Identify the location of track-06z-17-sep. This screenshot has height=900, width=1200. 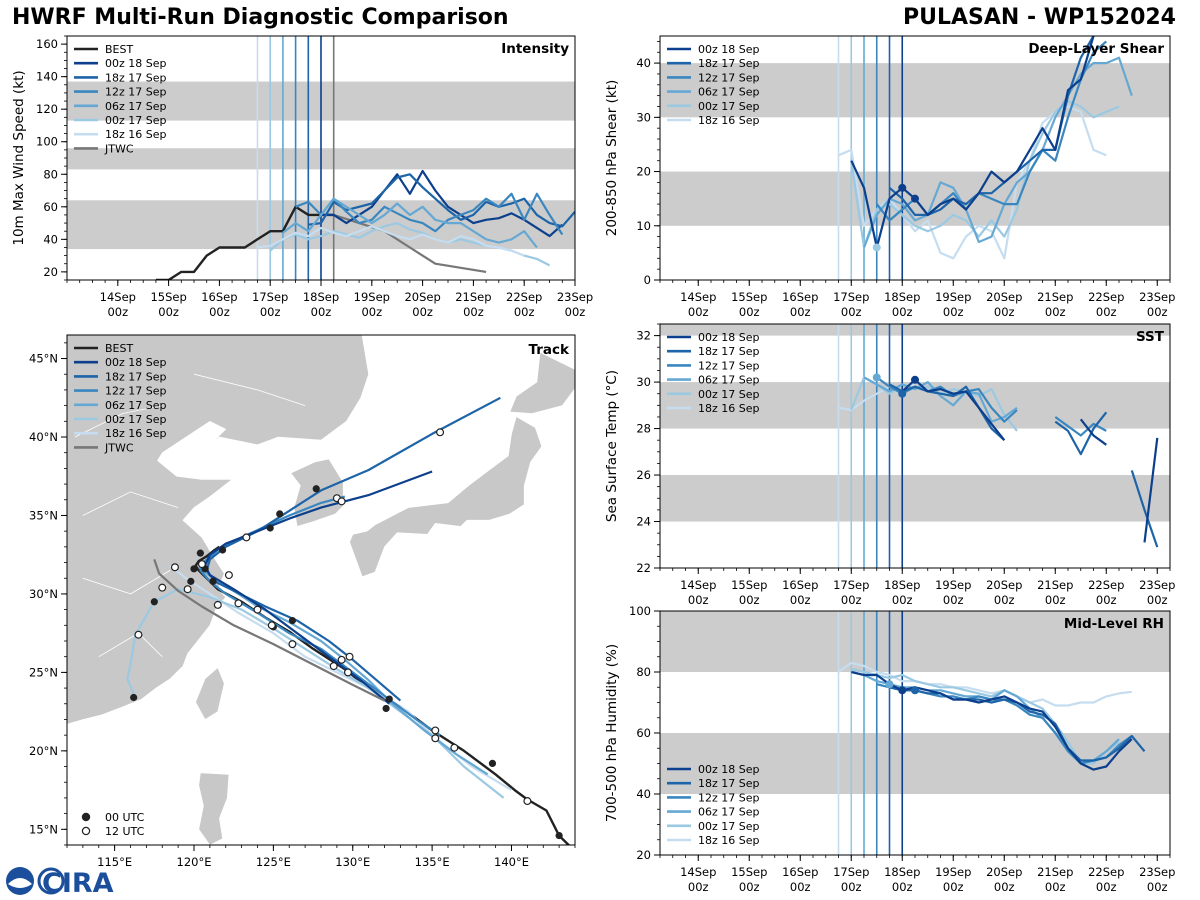
(343, 671).